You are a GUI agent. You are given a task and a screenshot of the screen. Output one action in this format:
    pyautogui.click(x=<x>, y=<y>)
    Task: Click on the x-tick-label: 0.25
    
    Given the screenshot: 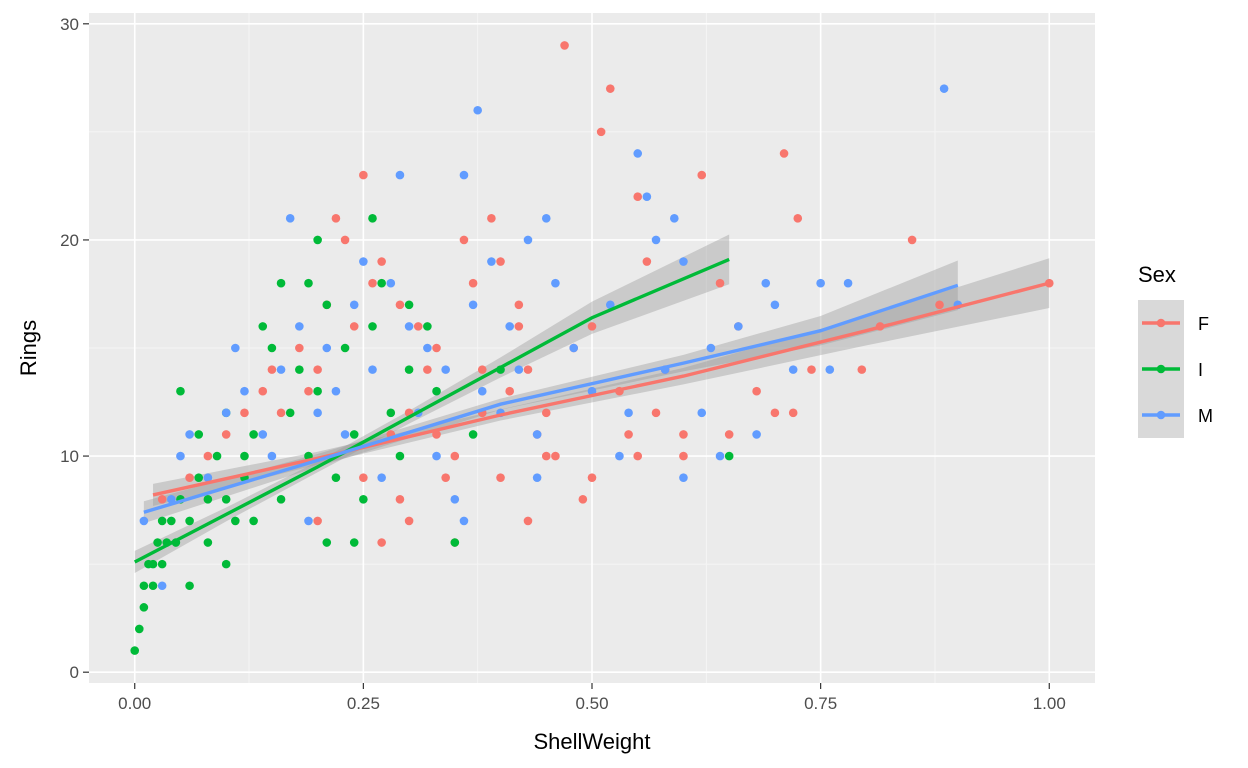 What is the action you would take?
    pyautogui.click(x=363, y=703)
    